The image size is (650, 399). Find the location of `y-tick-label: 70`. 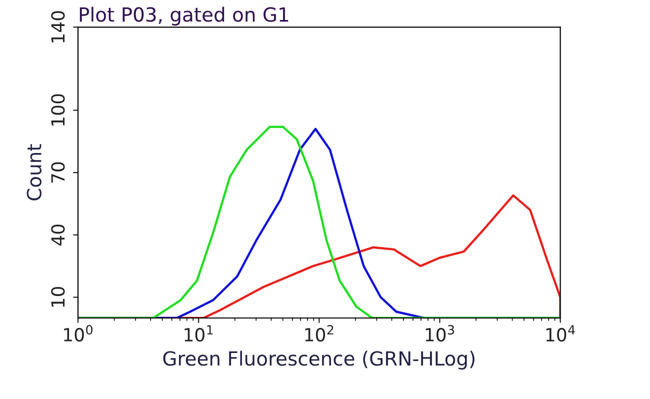

y-tick-label: 70 is located at coordinates (58, 172).